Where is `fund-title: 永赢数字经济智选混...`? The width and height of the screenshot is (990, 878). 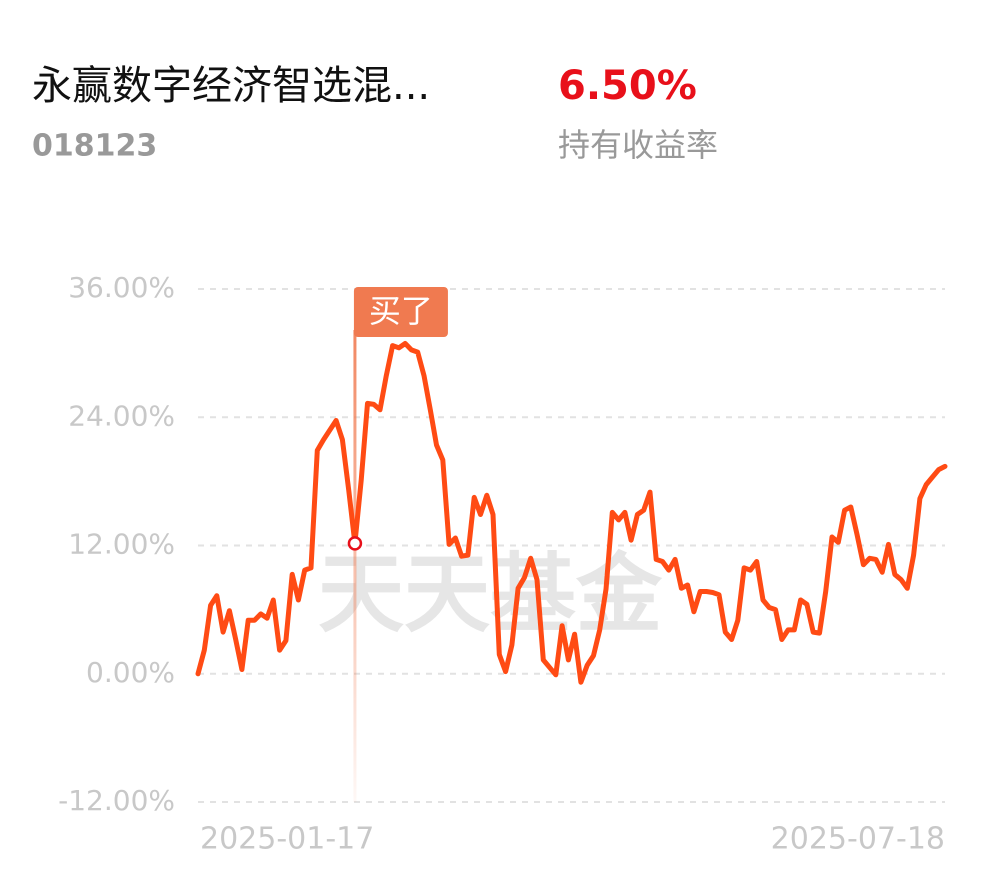 fund-title: 永赢数字经济智选混... is located at coordinates (231, 86).